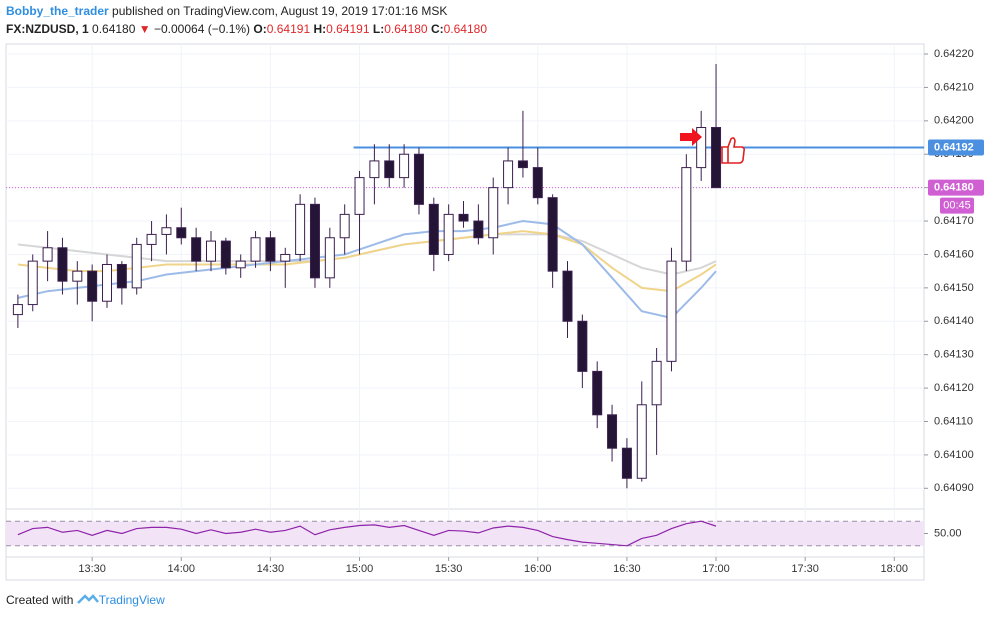 The height and width of the screenshot is (618, 988). Describe the element at coordinates (260, 29) in the screenshot. I see `o-label: O:` at that location.